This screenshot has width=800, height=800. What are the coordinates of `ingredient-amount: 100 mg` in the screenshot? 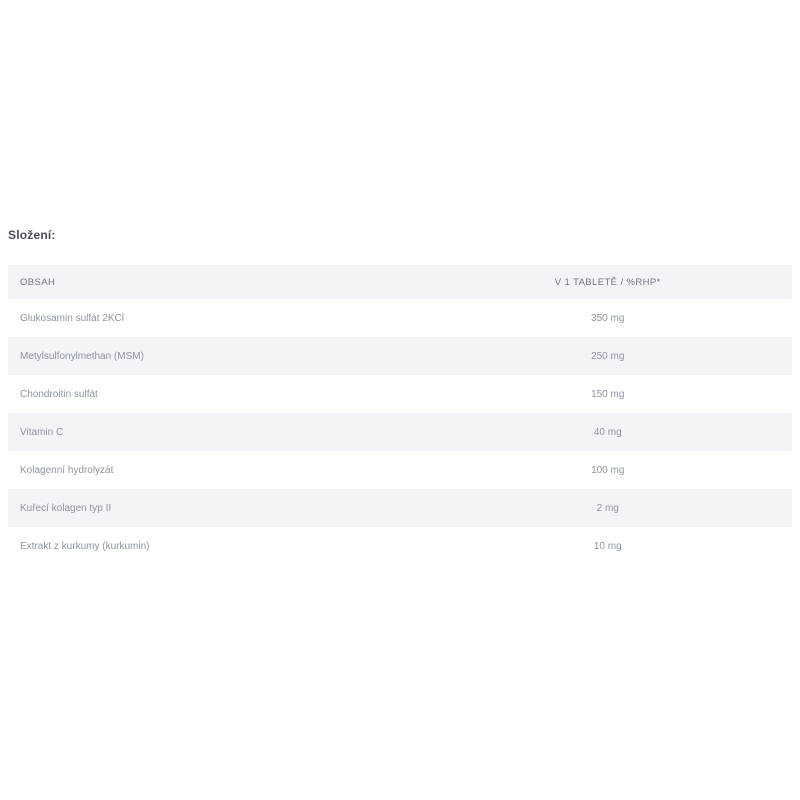 It's located at (608, 470).